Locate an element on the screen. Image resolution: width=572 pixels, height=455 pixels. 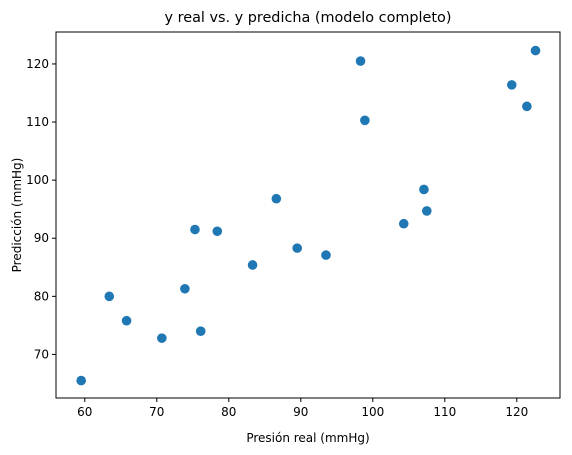
y-tick-label: 100 is located at coordinates (37, 180).